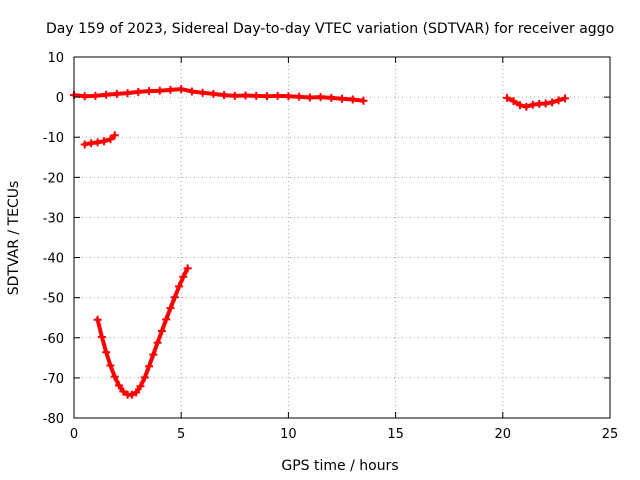 The width and height of the screenshot is (640, 480). Describe the element at coordinates (53, 218) in the screenshot. I see `y-tick-label: -30` at that location.